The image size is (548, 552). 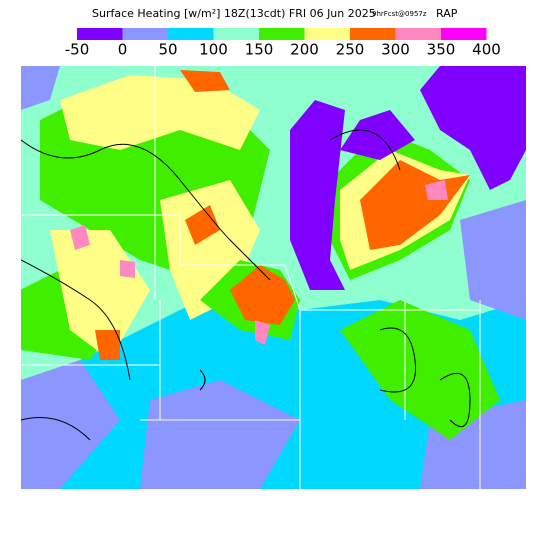 I want to click on tick-label: 0, so click(x=123, y=50).